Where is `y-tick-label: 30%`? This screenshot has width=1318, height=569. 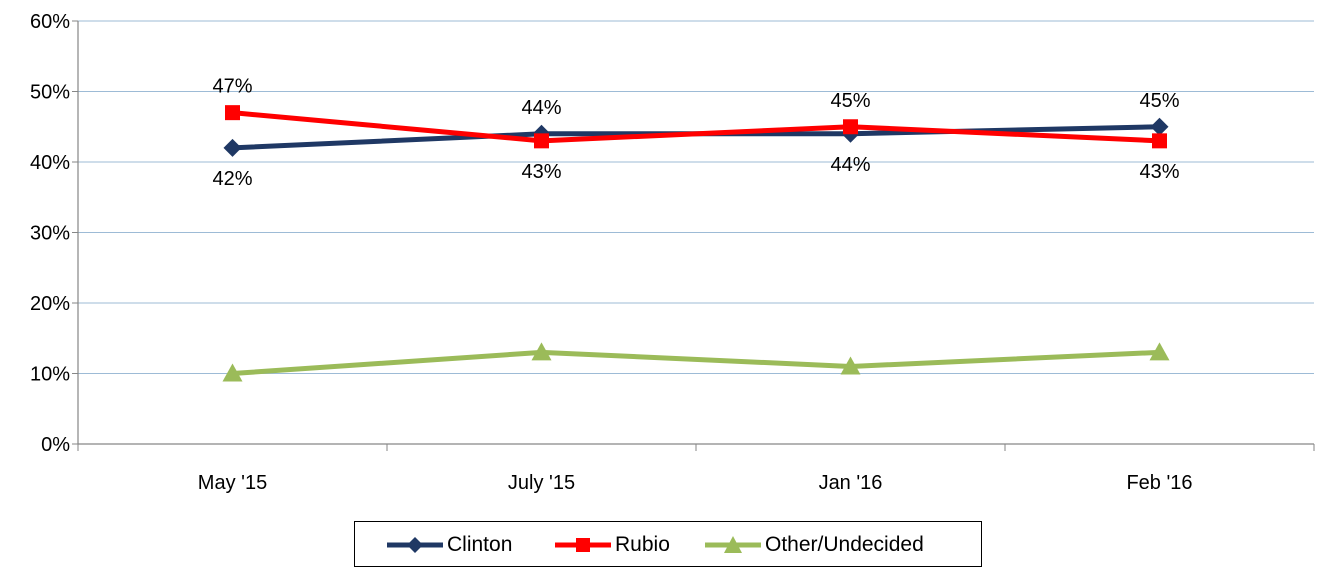
y-tick-label: 30% is located at coordinates (50, 234).